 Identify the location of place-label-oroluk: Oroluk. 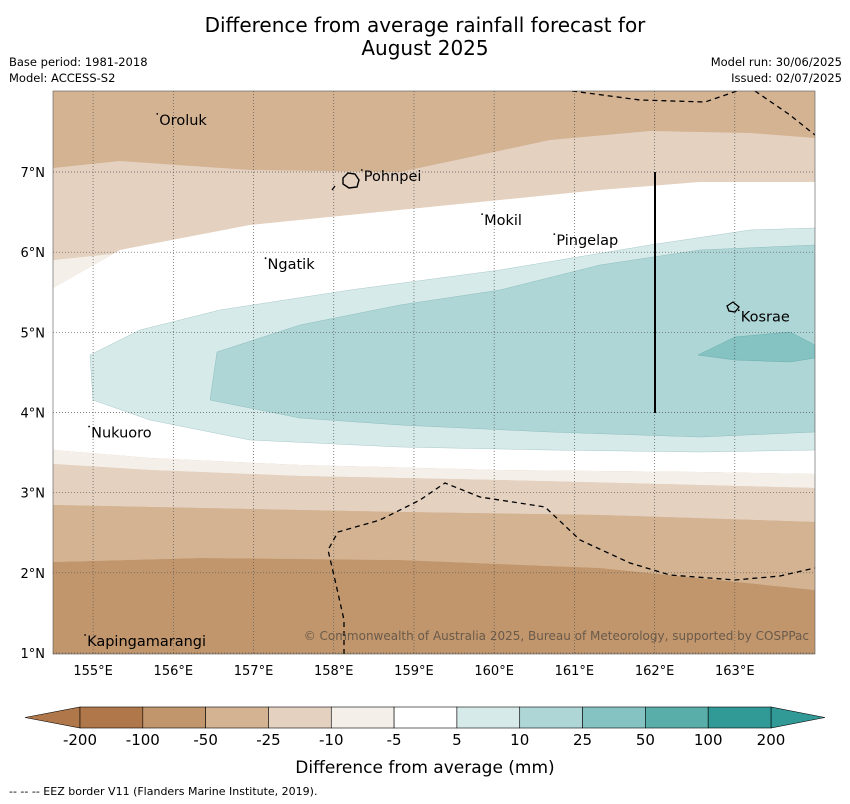
(183, 121).